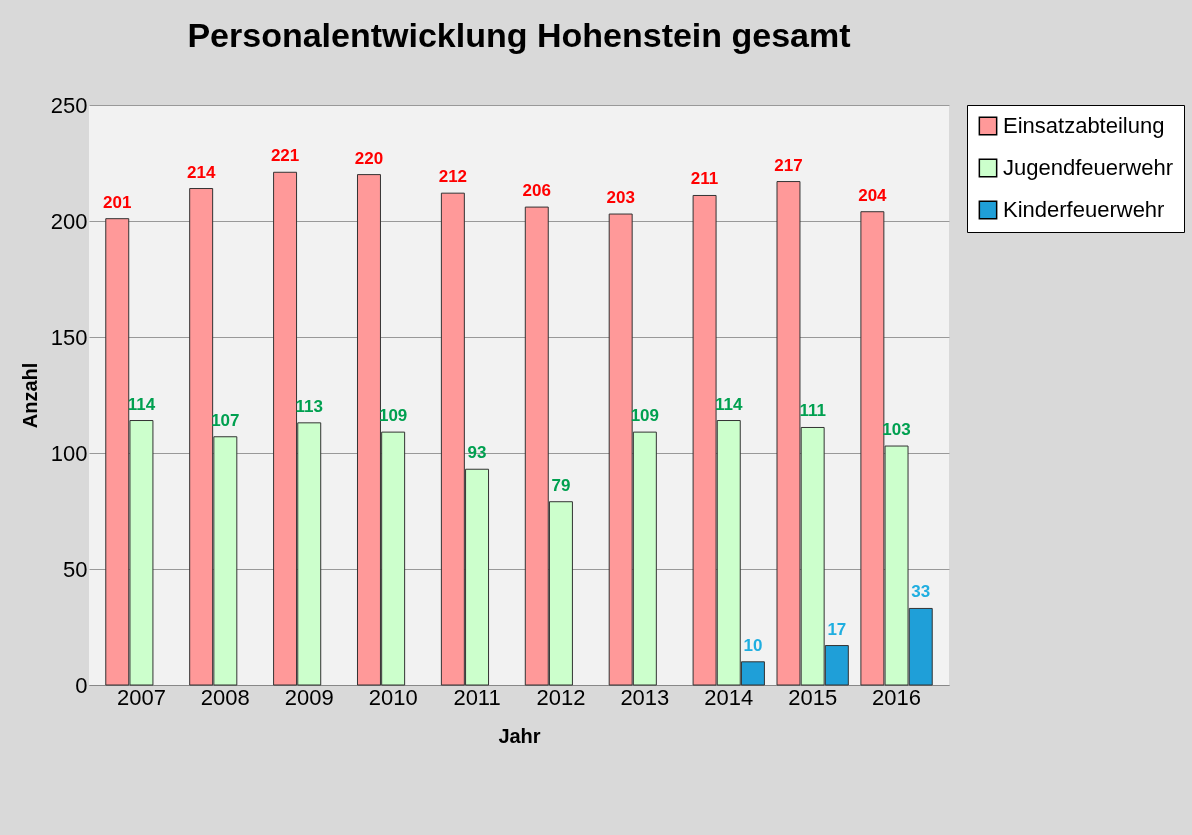 This screenshot has width=1192, height=835. What do you see at coordinates (477, 697) in the screenshot?
I see `x-tick-label: 2011` at bounding box center [477, 697].